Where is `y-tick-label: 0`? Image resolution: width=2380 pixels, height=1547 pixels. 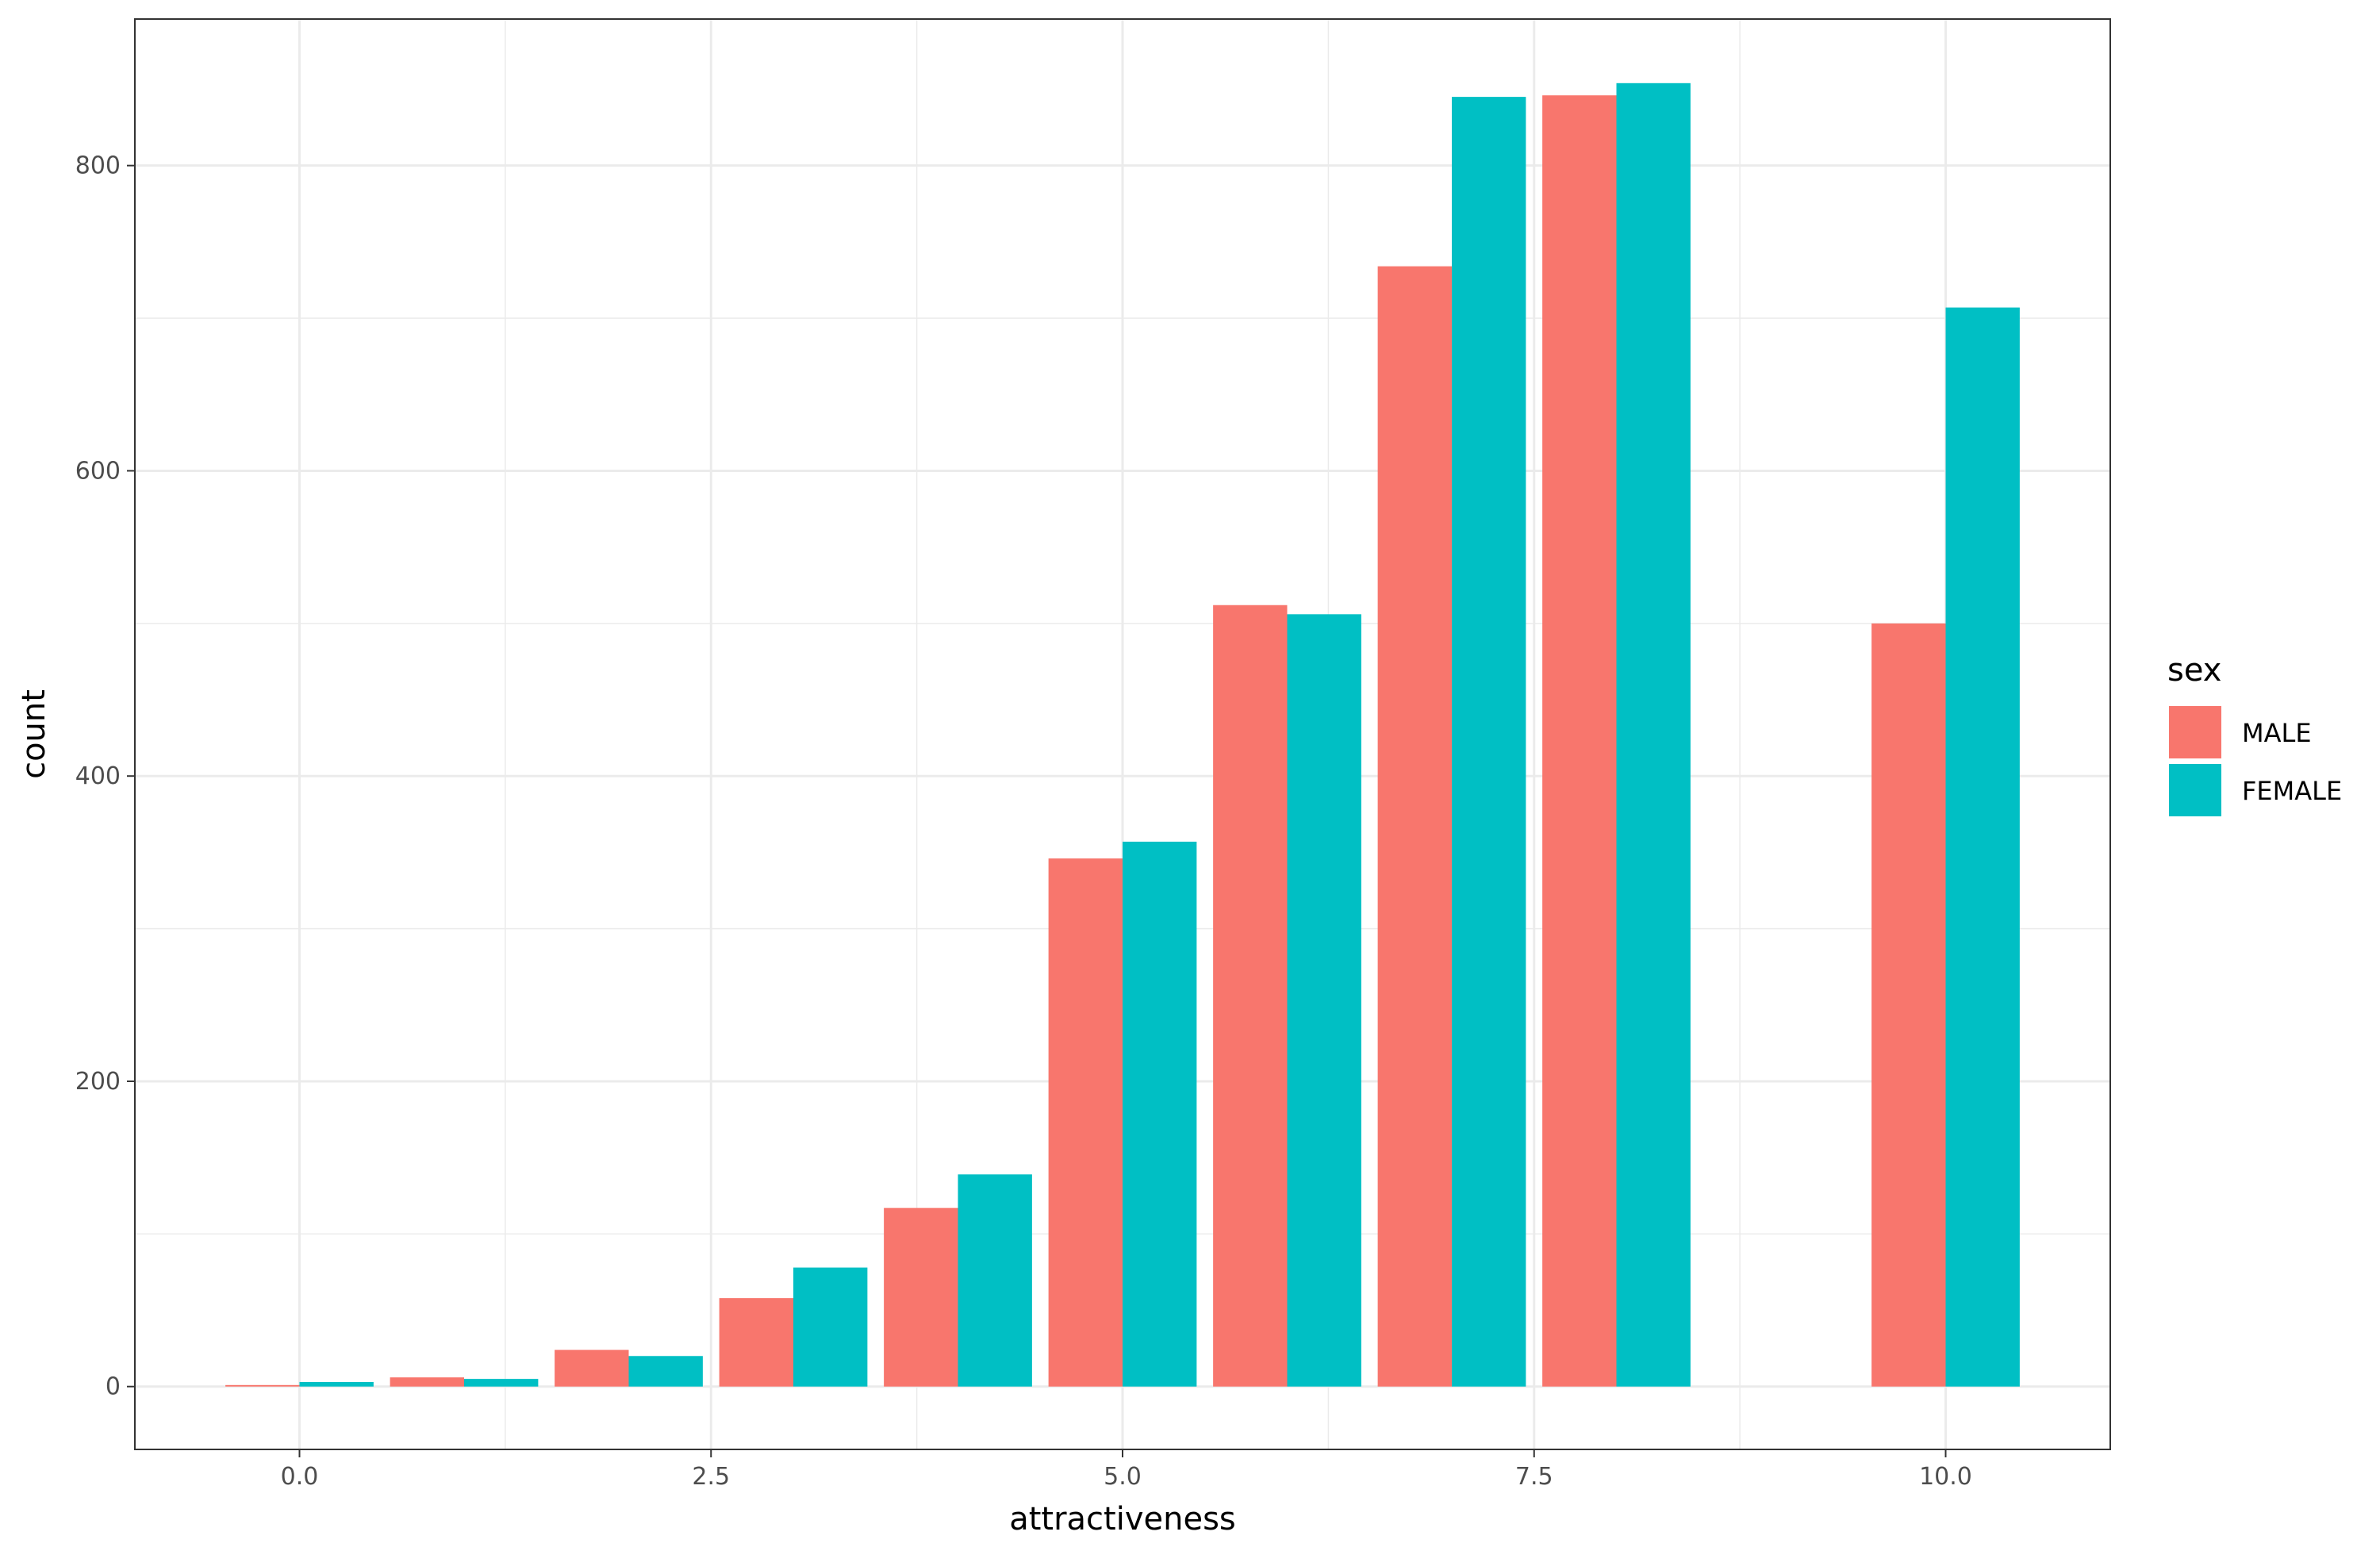 y-tick-label: 0 is located at coordinates (113, 1387).